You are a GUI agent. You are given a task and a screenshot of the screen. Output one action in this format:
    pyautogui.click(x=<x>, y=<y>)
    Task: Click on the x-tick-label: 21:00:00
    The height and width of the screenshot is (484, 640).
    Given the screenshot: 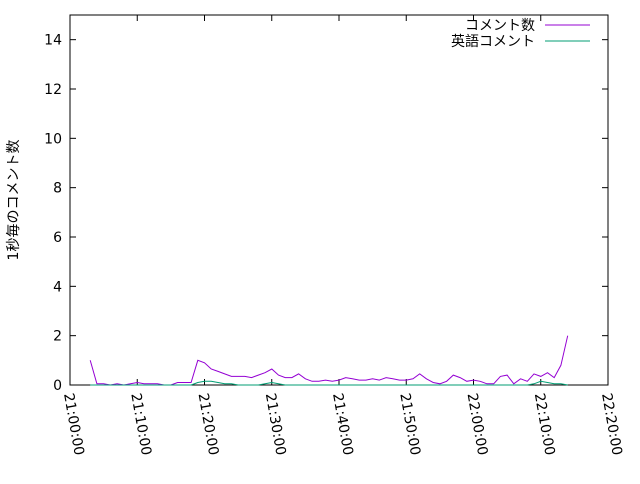 What is the action you would take?
    pyautogui.click(x=73, y=424)
    